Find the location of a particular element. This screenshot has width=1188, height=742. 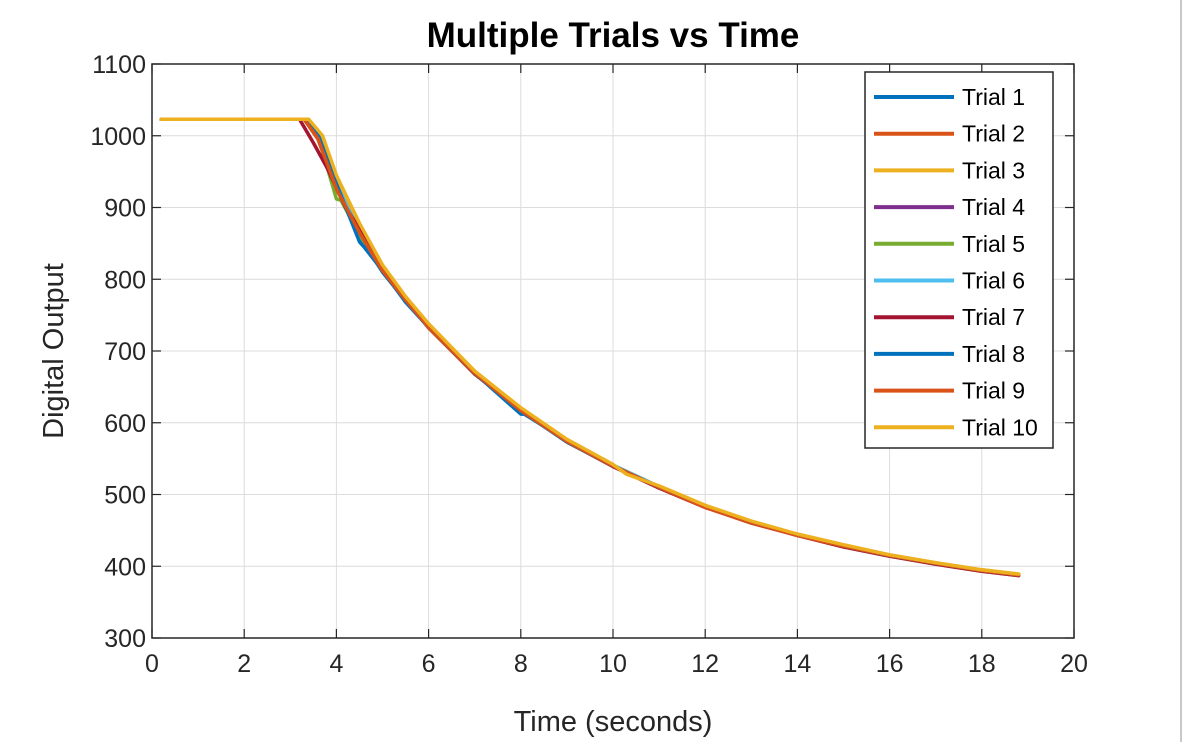

legend-label: Trial 2 is located at coordinates (993, 134).